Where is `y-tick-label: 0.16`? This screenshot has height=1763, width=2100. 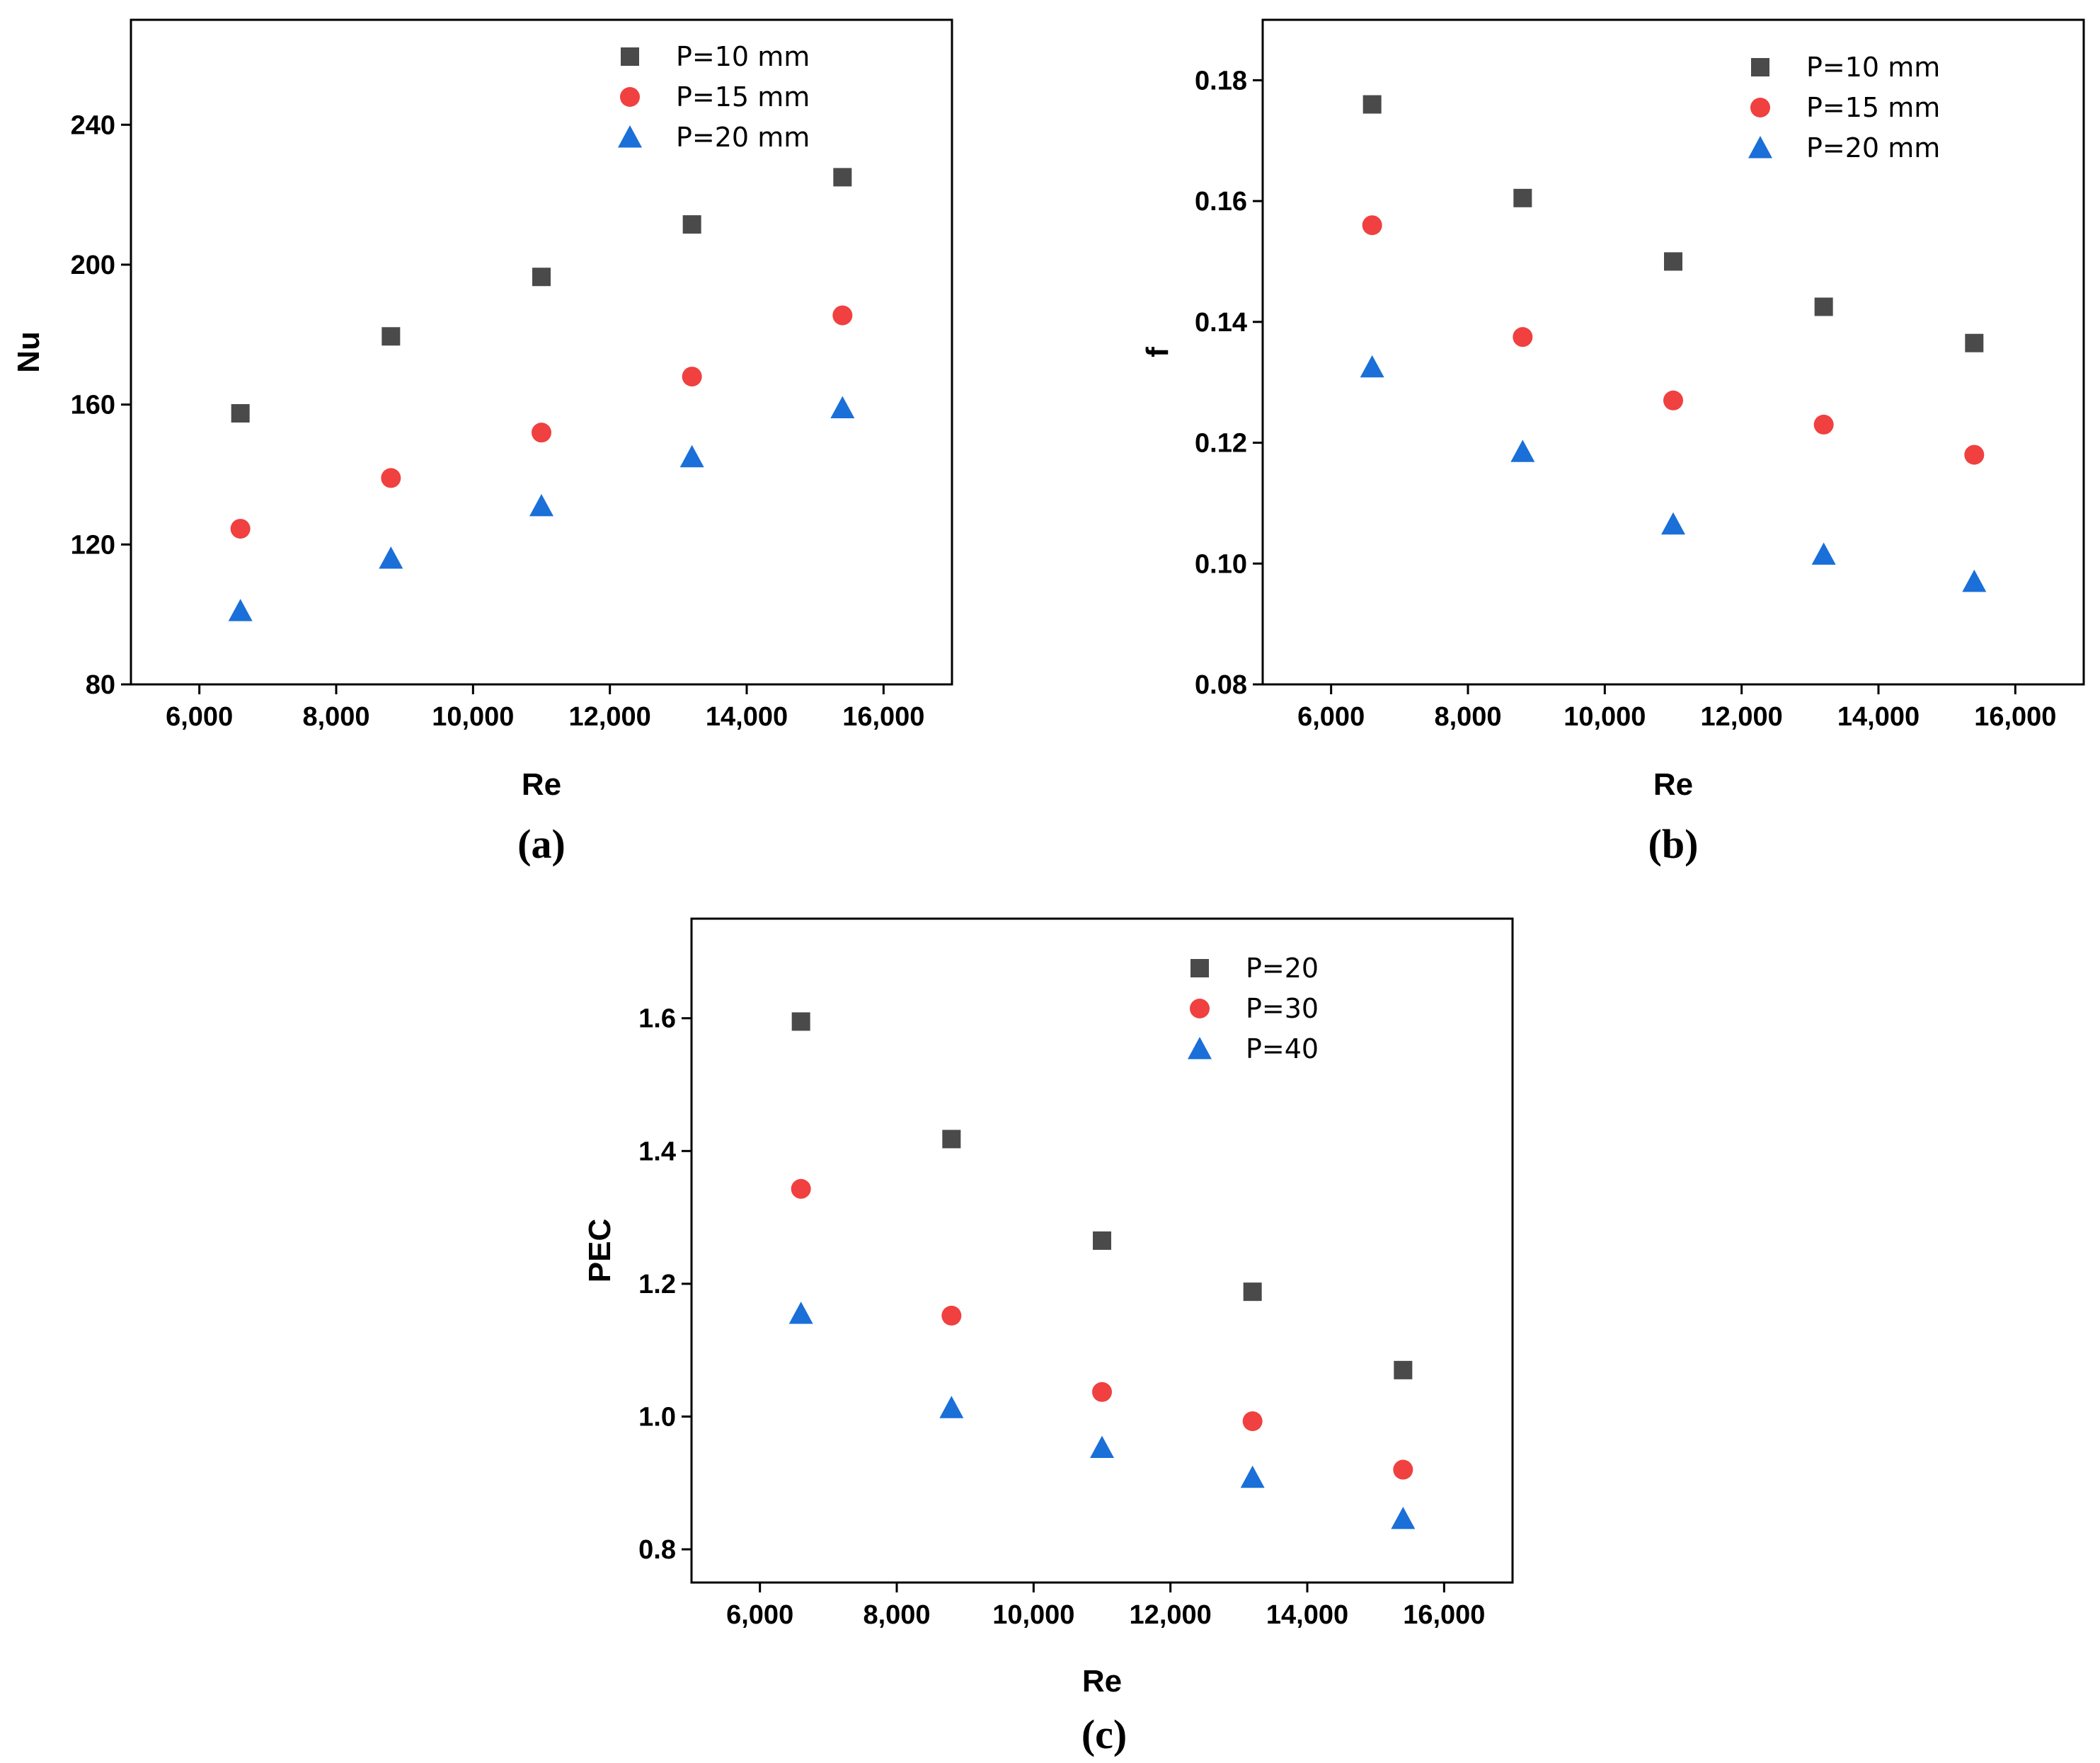
y-tick-label: 0.16 is located at coordinates (1221, 202).